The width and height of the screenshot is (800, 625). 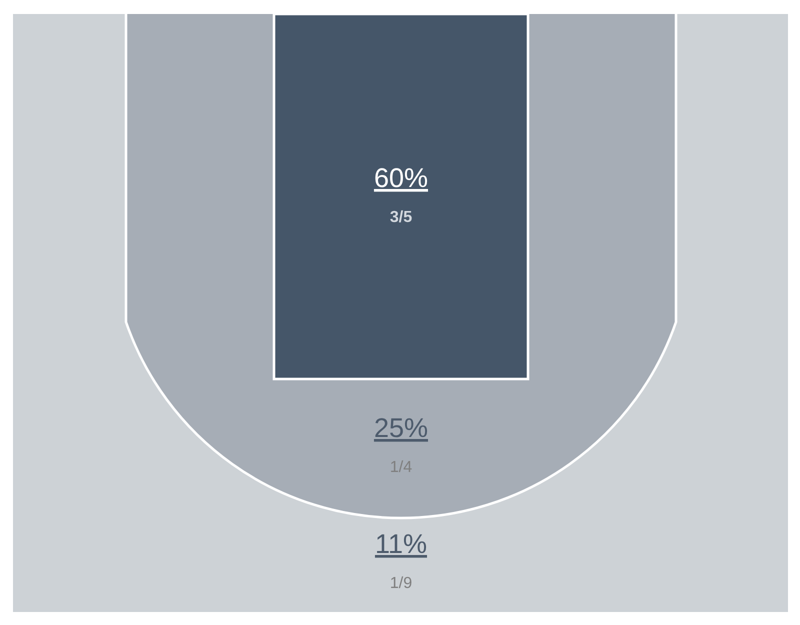 I want to click on text: 1/9, so click(x=401, y=583).